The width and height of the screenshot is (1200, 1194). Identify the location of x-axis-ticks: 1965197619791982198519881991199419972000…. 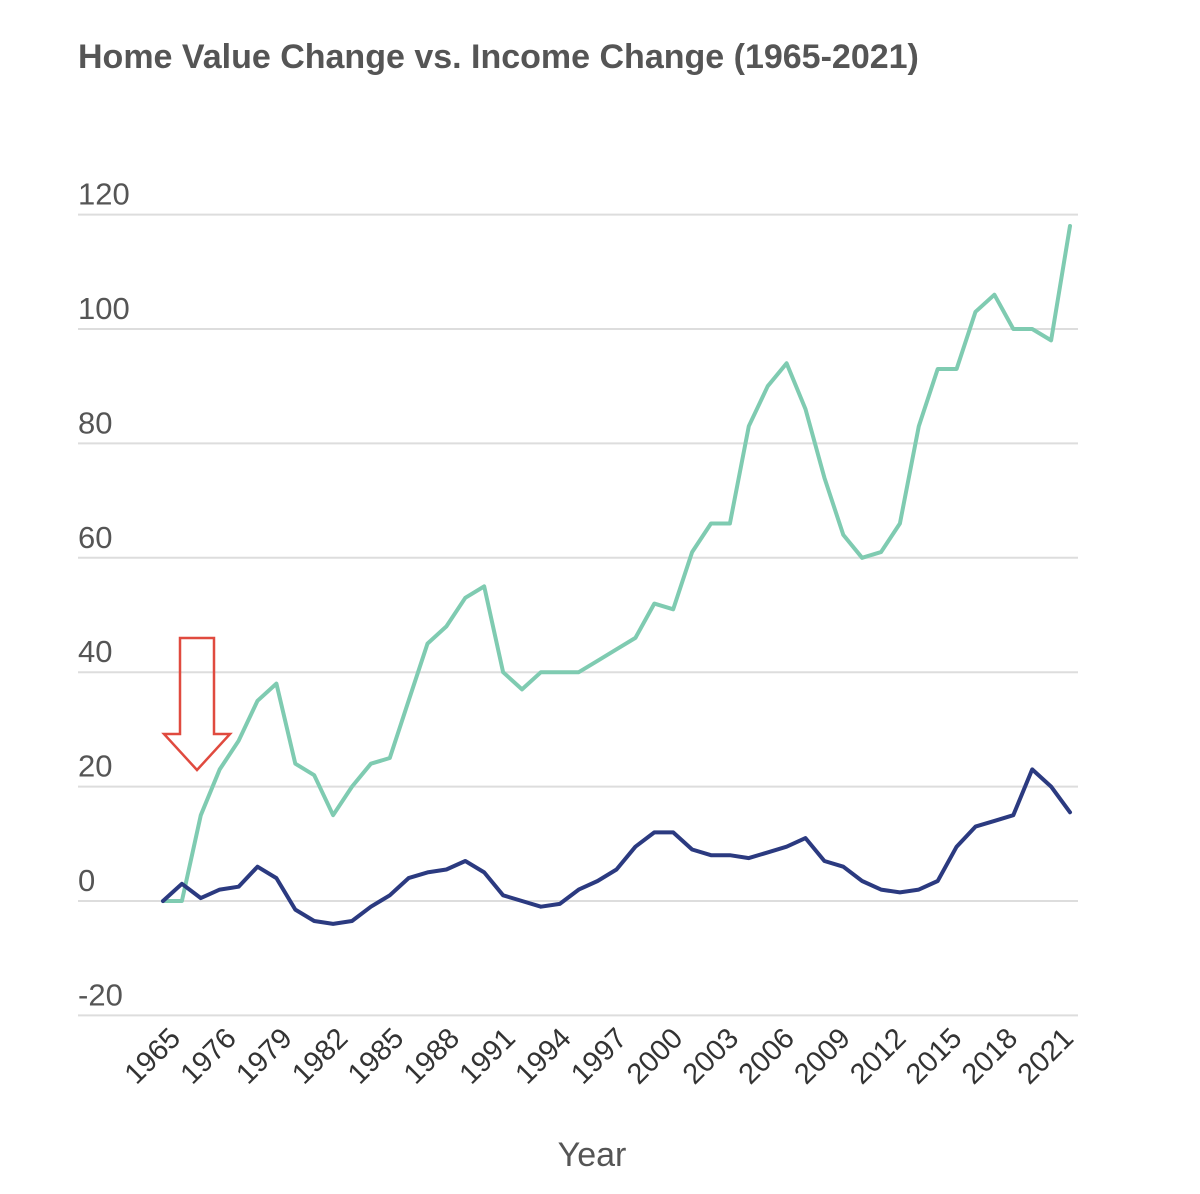
(599, 1056).